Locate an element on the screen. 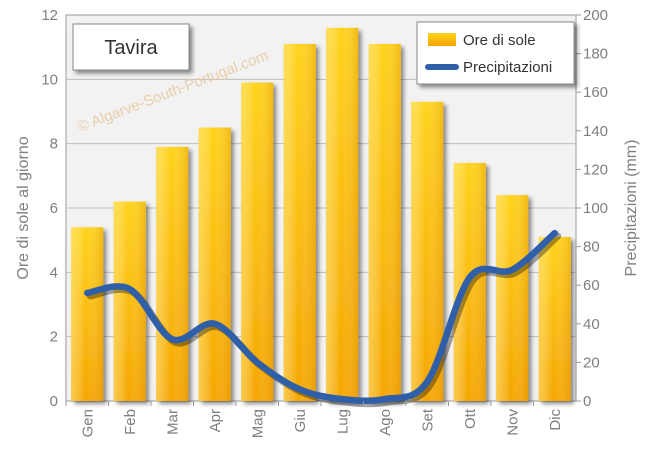 Image resolution: width=650 pixels, height=450 pixels. legend-label-sunshine: Ore di sole is located at coordinates (499, 40).